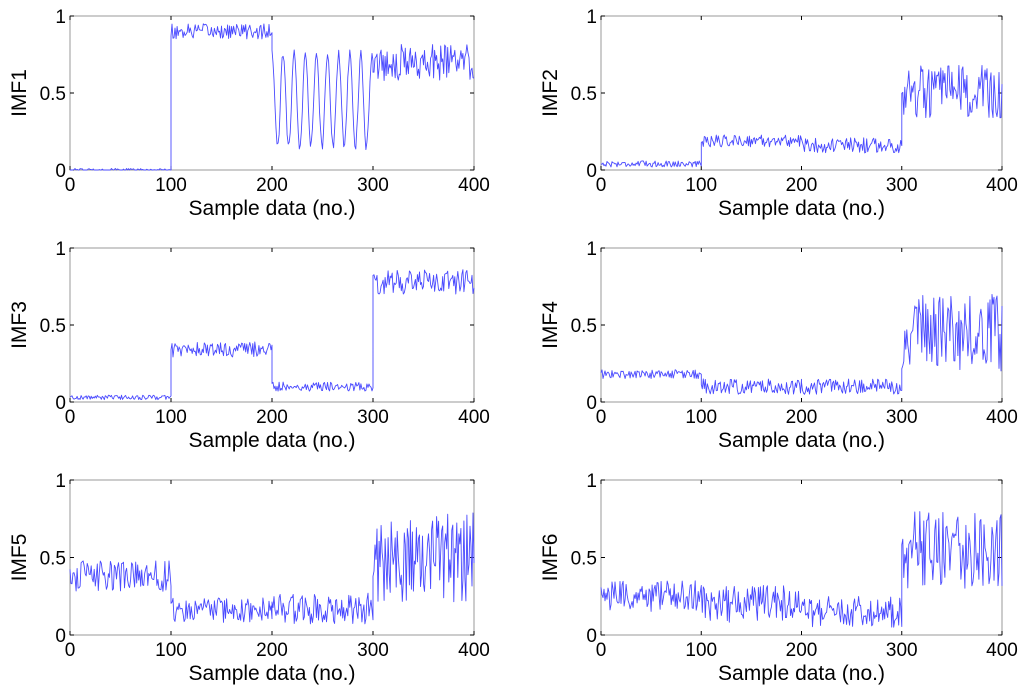 The width and height of the screenshot is (1024, 691). I want to click on chart-panel-imf6: 0 100 200 300 400 0 0.5 1 Sample data (no.) IMF6, so click(778, 578).